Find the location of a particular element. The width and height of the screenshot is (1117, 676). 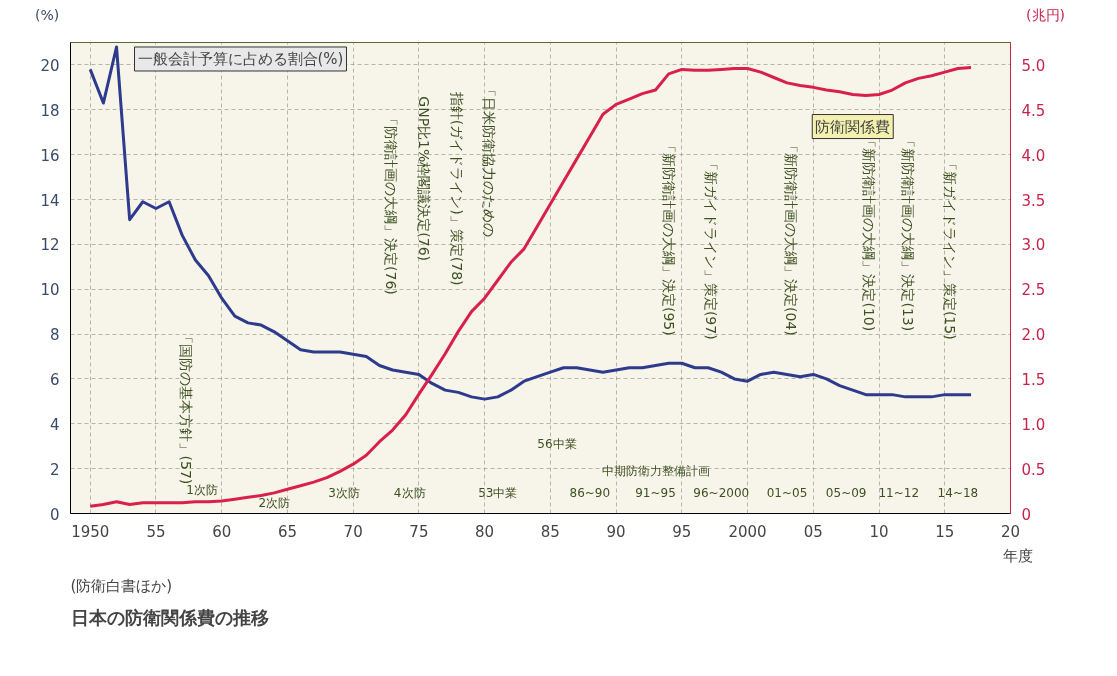

y-tick-label: 18 is located at coordinates (50, 110).